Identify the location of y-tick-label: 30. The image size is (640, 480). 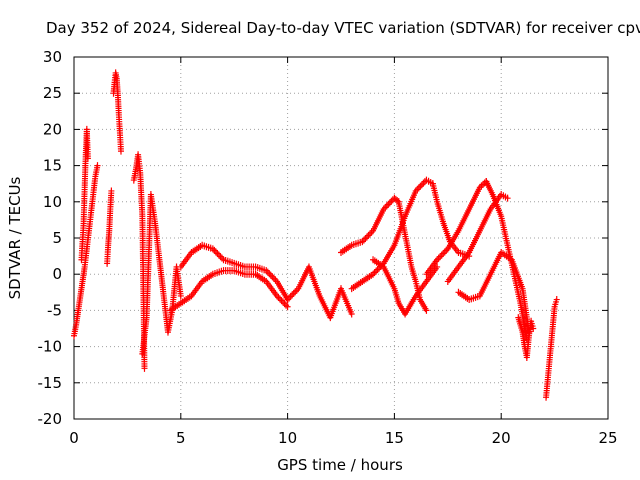
(52, 57).